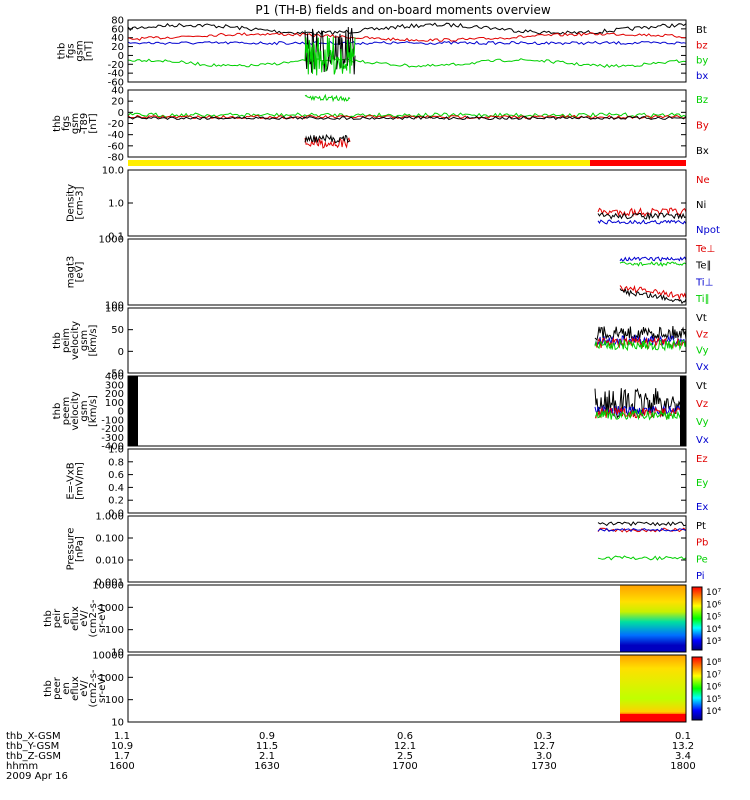 This screenshot has width=750, height=800. Describe the element at coordinates (112, 420) in the screenshot. I see `panel-tick-label: -100` at that location.